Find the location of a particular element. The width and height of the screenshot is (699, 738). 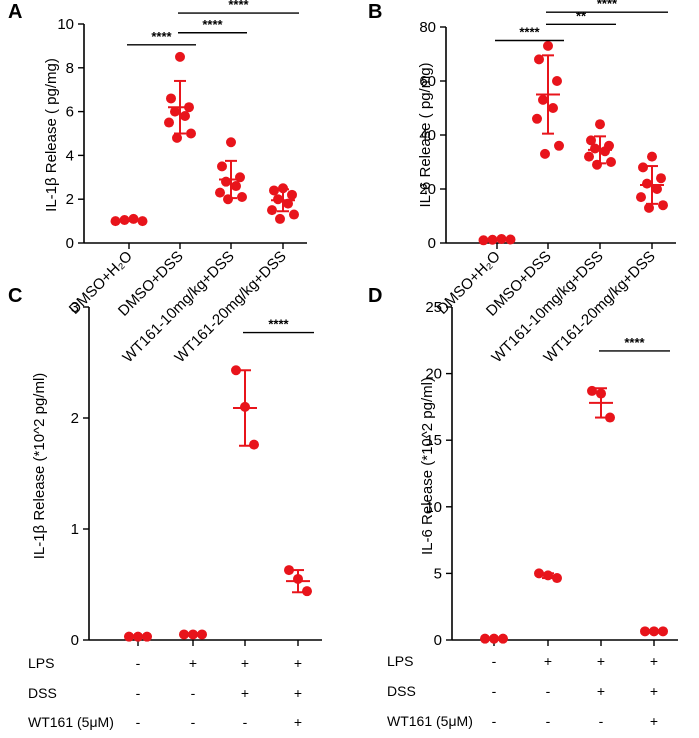

y-tick-label: 4 is located at coordinates (70, 155).